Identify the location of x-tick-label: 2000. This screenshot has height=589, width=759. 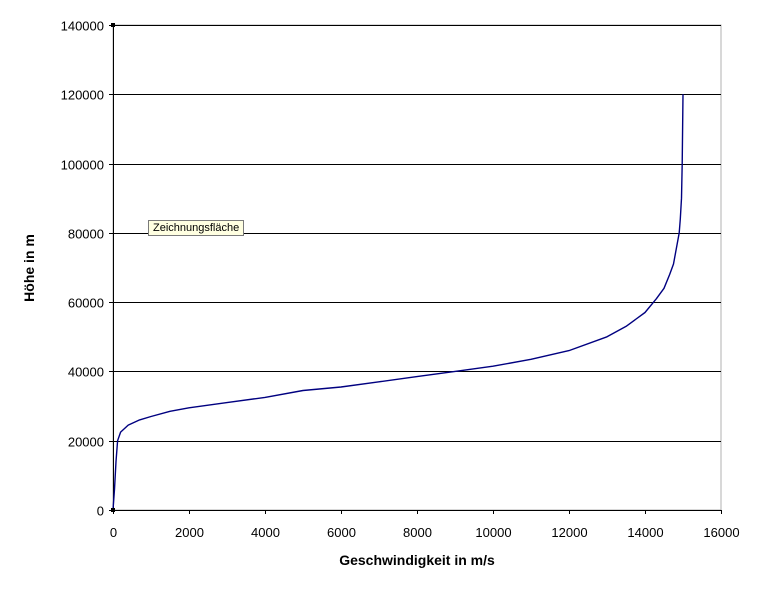
(189, 532).